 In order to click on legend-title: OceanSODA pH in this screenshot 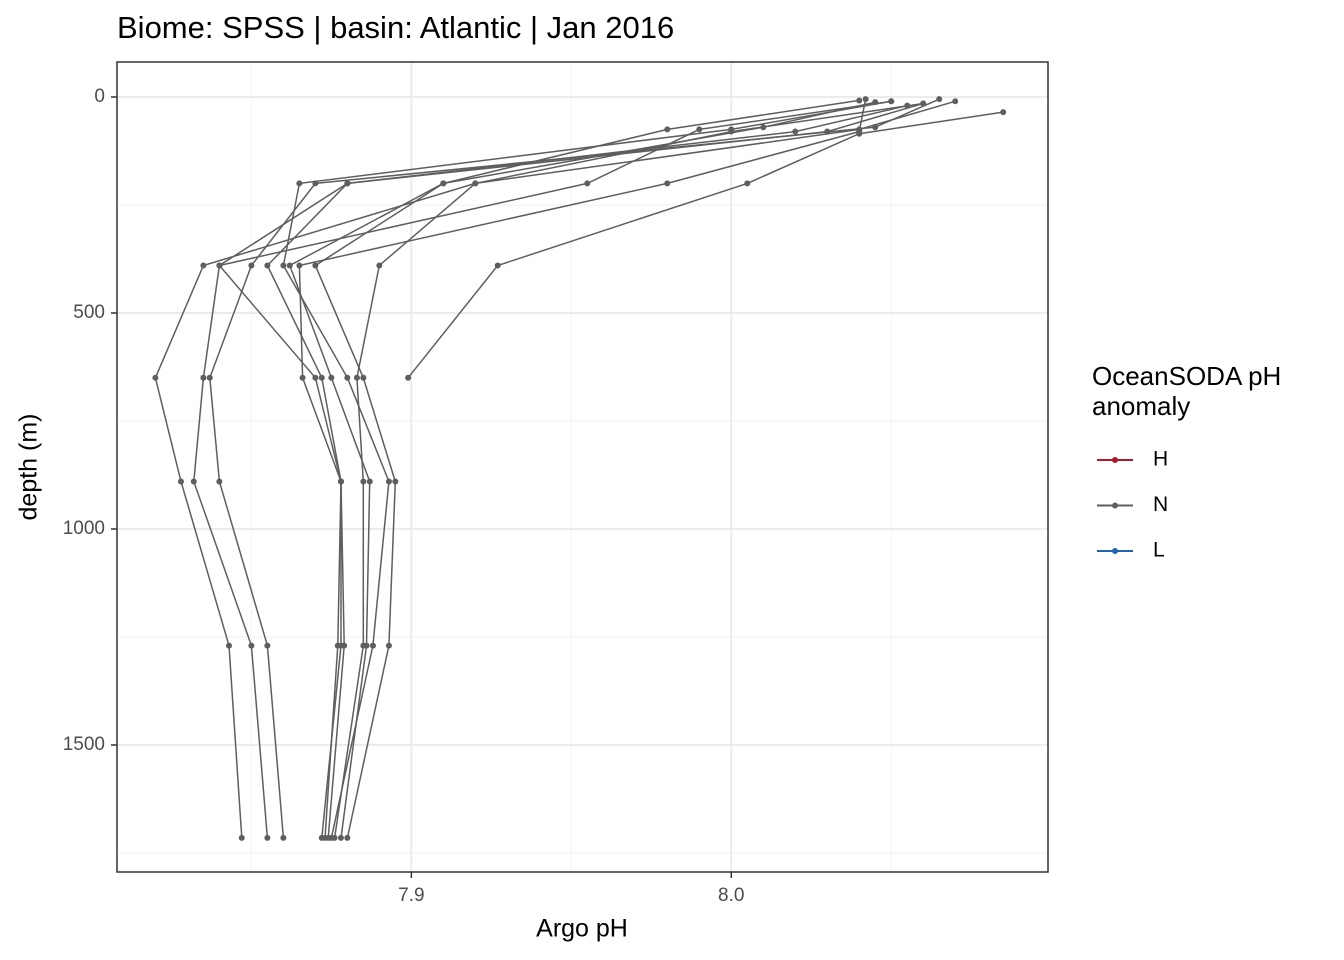, I will do `click(1186, 376)`.